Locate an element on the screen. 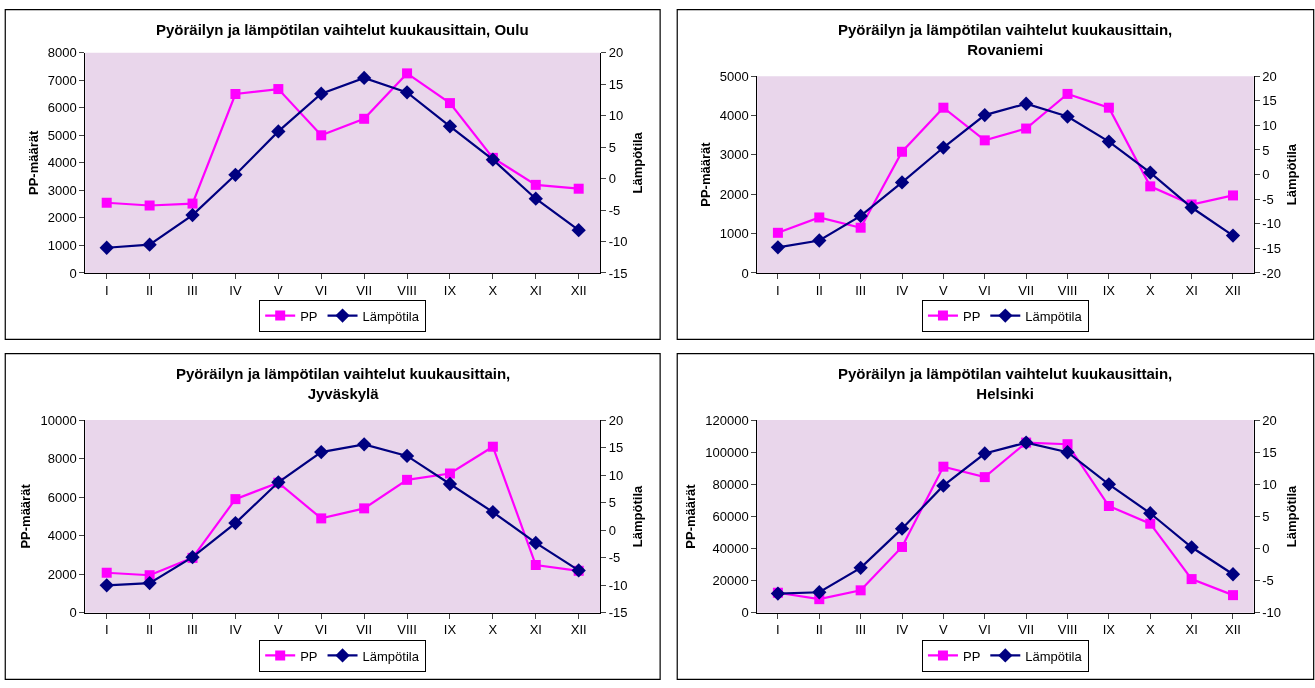 The width and height of the screenshot is (1315, 688). y2-axis-title: Lämpötila is located at coordinates (638, 162).